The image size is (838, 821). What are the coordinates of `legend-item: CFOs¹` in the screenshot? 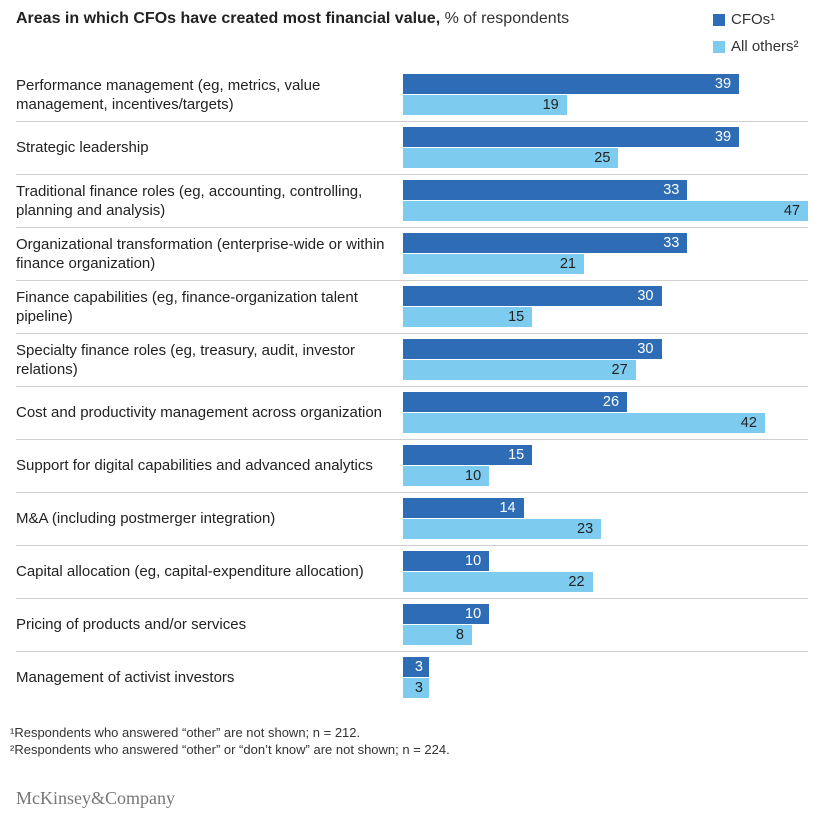 It's located at (744, 19).